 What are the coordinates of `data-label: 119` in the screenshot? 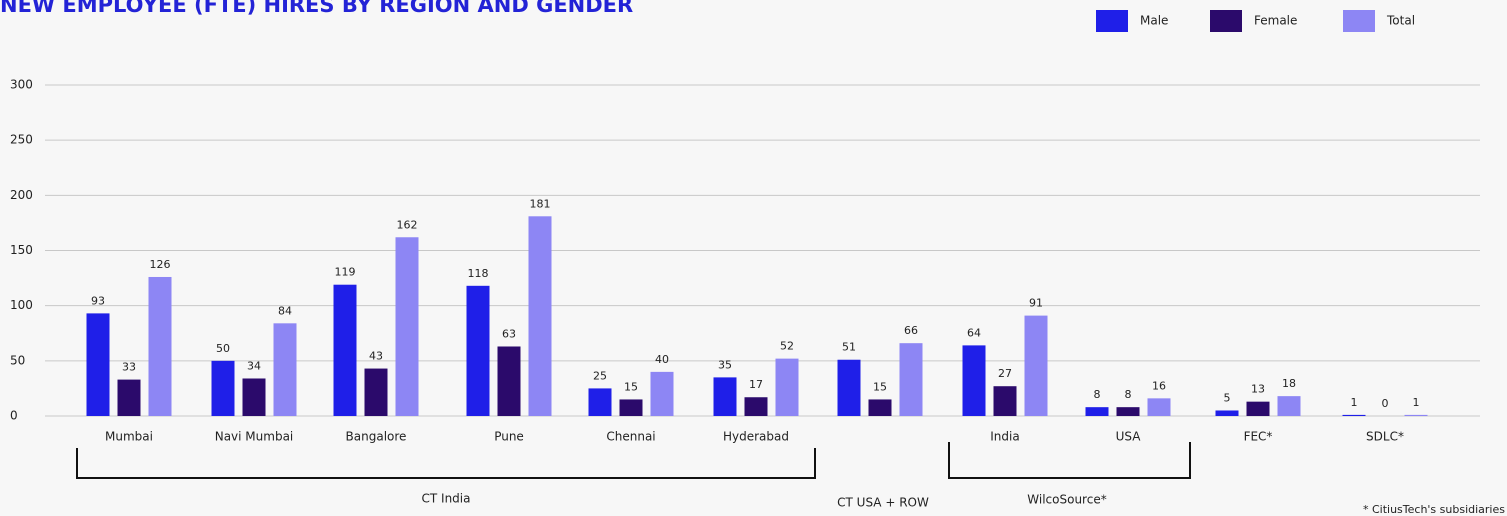 It's located at (345, 272).